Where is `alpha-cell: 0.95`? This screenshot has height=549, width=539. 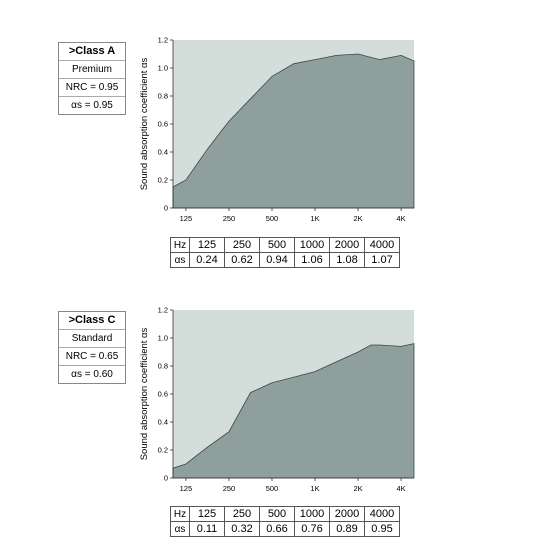 alpha-cell: 0.95 is located at coordinates (382, 529).